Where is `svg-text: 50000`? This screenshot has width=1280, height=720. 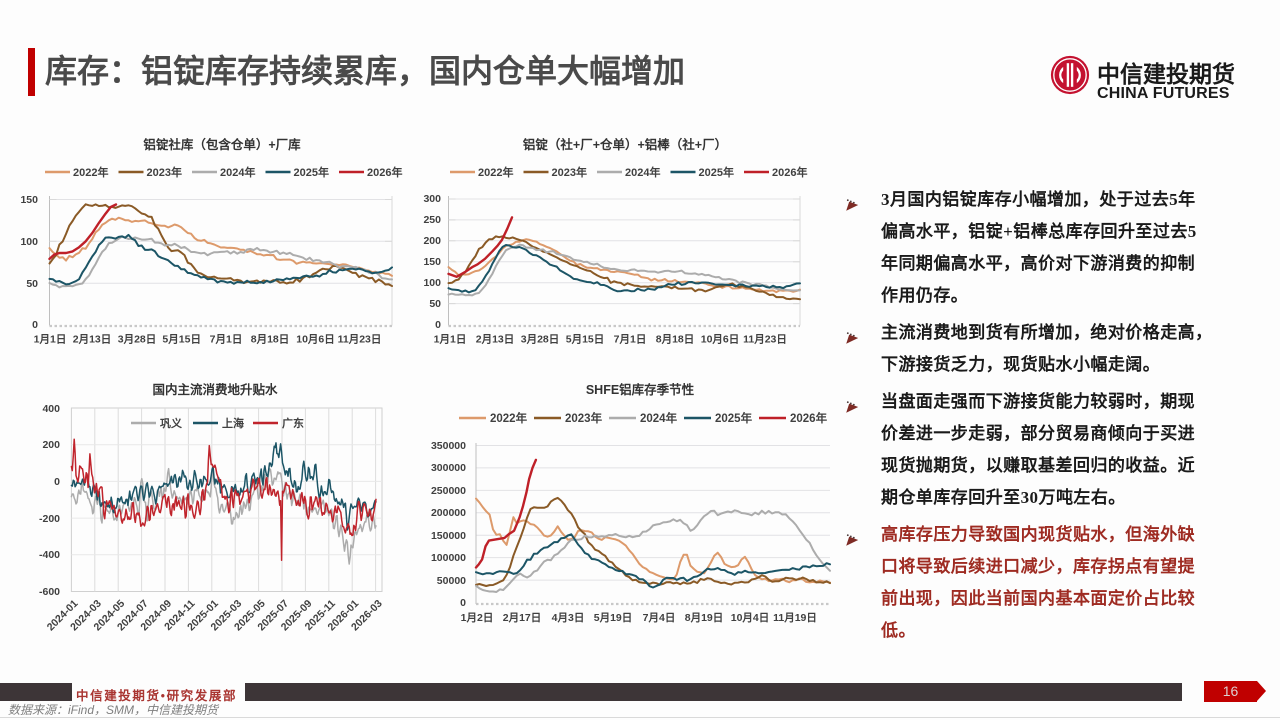
svg-text: 50000 is located at coordinates (451, 581).